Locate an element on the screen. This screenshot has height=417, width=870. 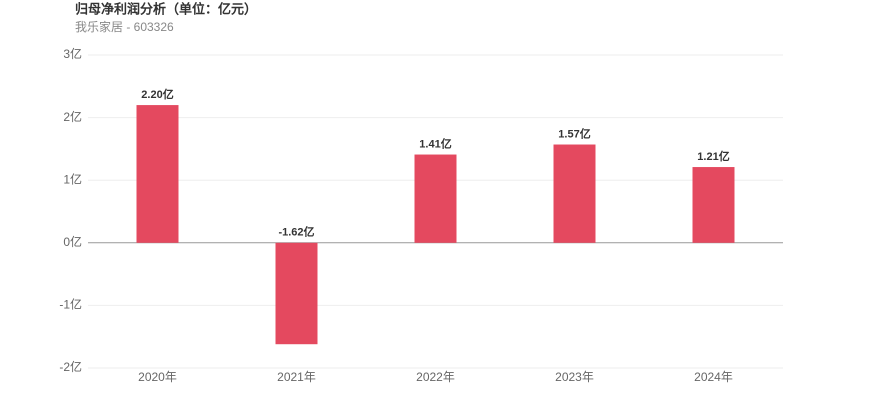
y-tick-label: -2亿 is located at coordinates (70, 366).